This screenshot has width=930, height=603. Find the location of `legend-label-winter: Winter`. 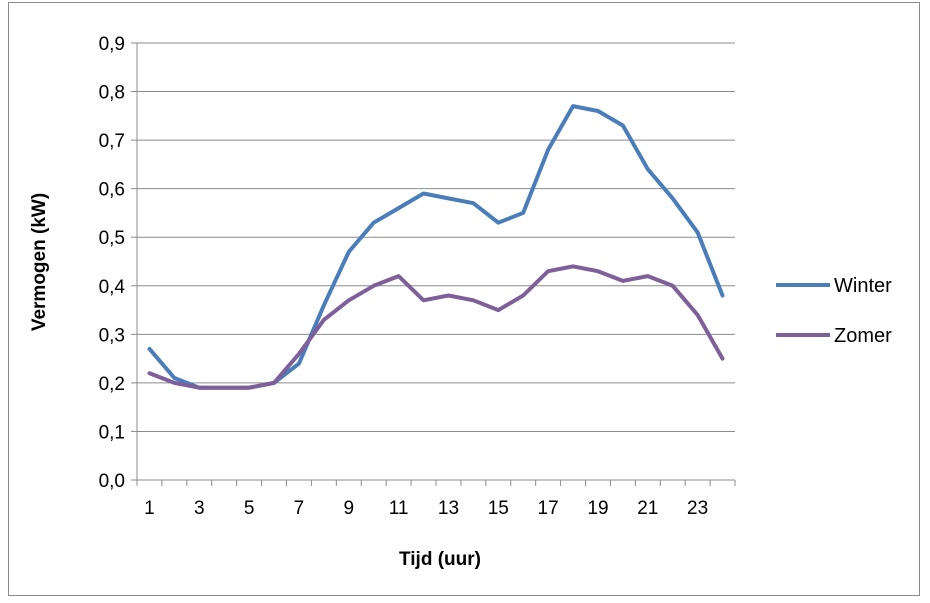

legend-label-winter: Winter is located at coordinates (863, 286).